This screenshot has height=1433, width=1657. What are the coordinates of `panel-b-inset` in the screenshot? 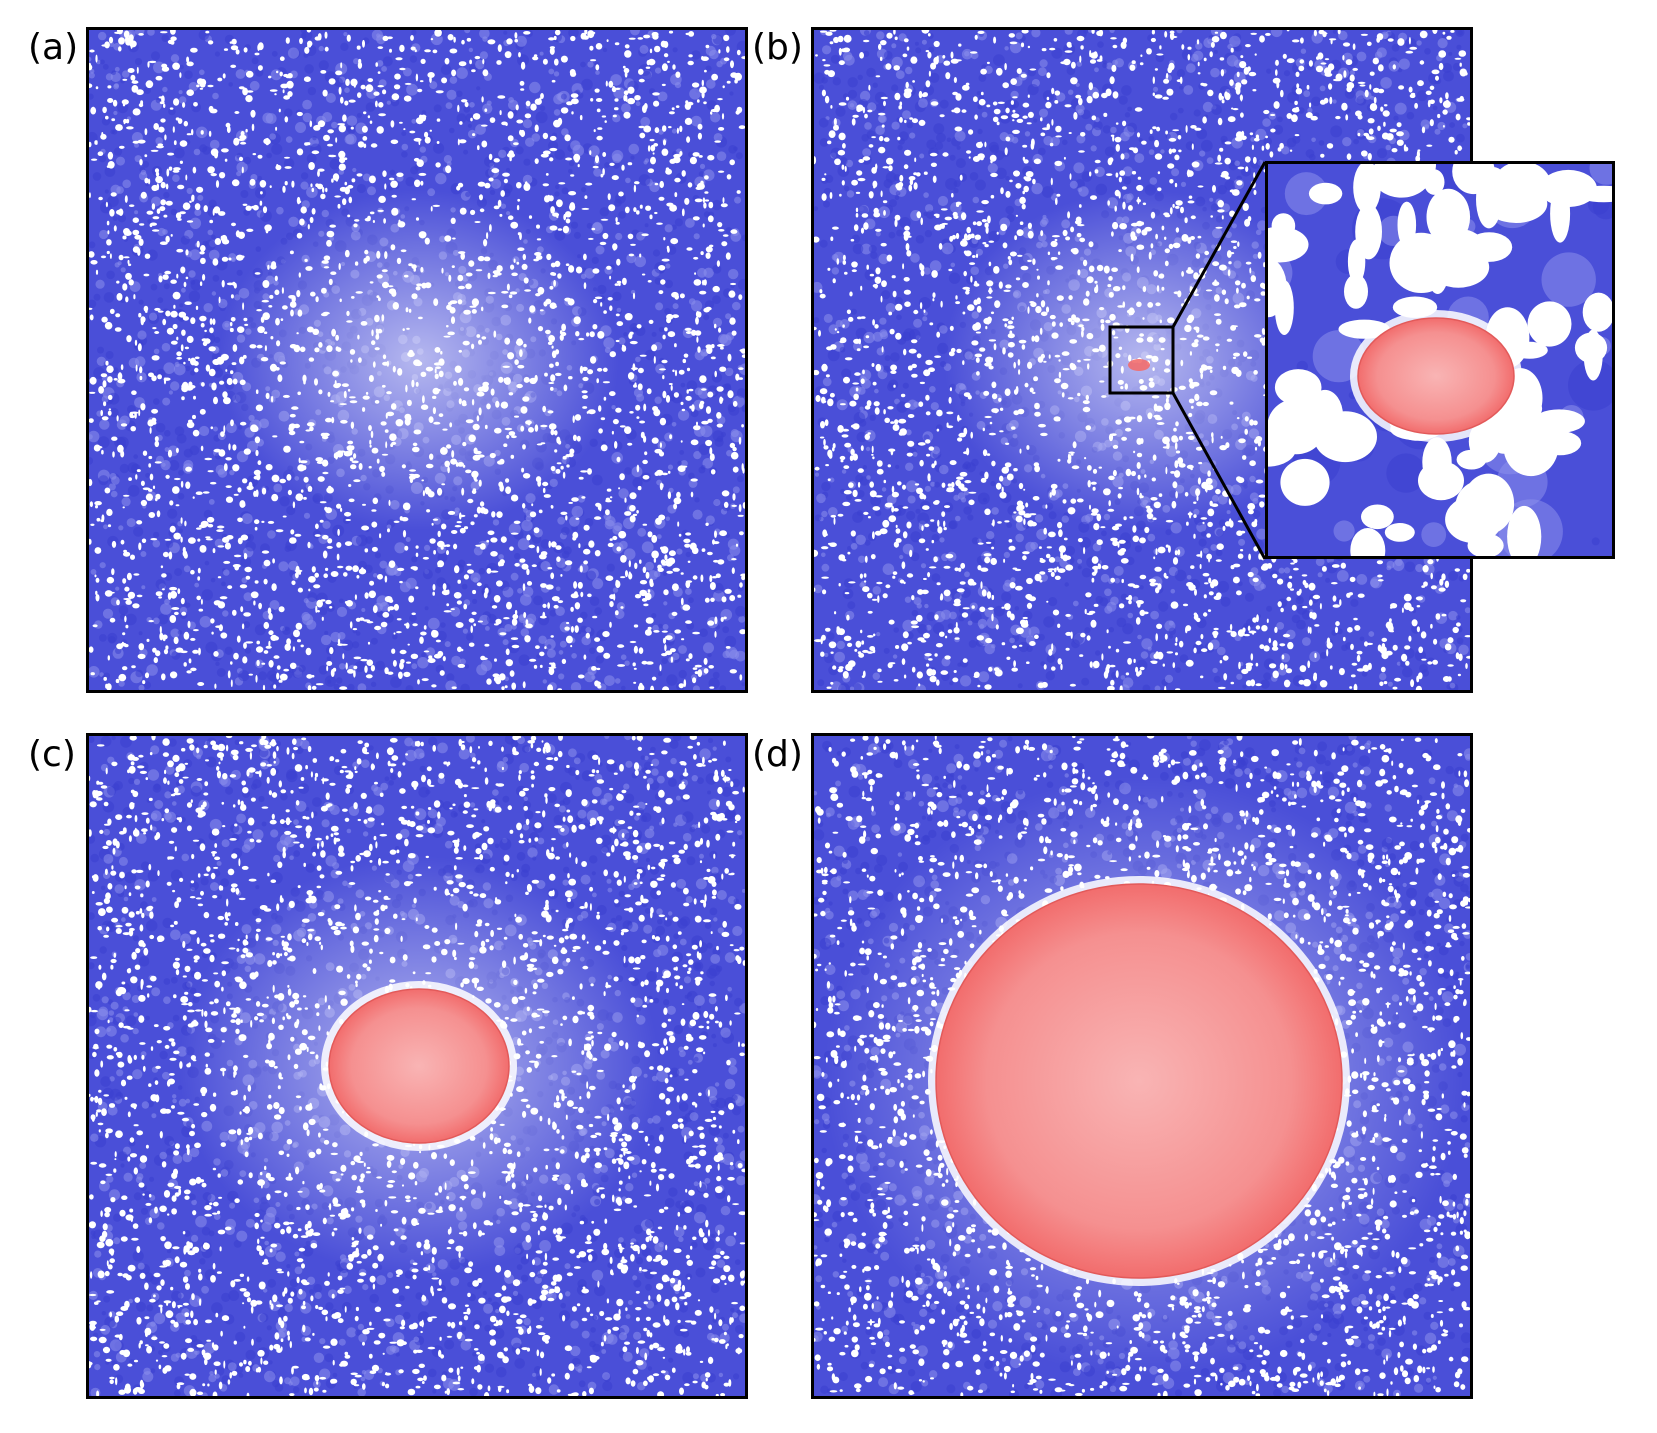 It's located at (1440, 360).